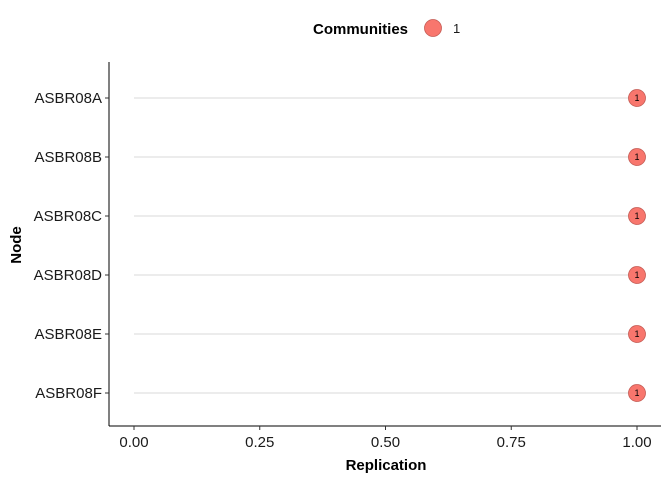 The width and height of the screenshot is (672, 485). I want to click on y-tick-label: ASBR08C, so click(68, 216).